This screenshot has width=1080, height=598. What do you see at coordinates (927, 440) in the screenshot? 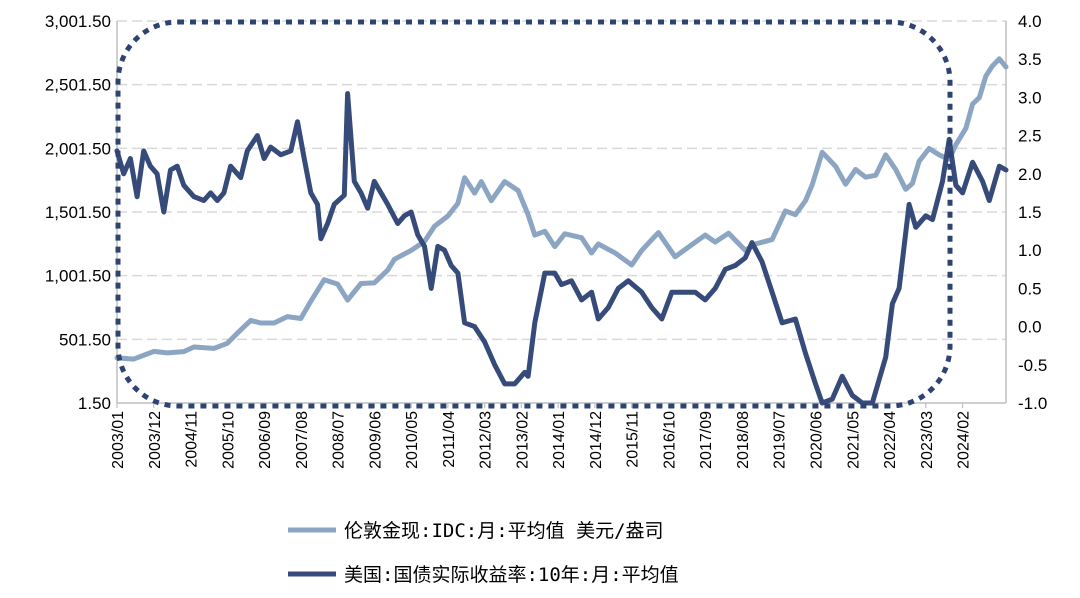
I see `x-tick-label: 2023/03` at bounding box center [927, 440].